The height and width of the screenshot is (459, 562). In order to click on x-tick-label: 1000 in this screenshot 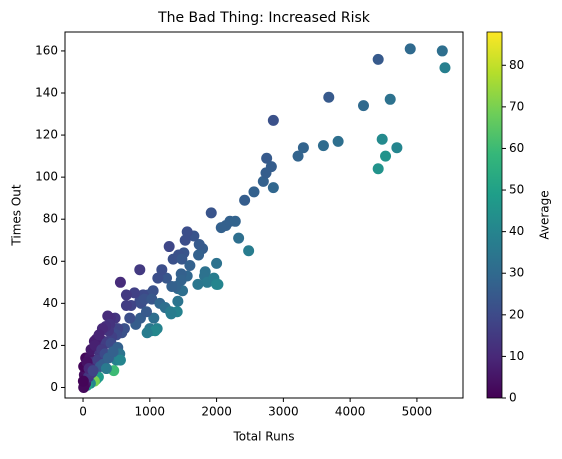, I will do `click(150, 412)`.